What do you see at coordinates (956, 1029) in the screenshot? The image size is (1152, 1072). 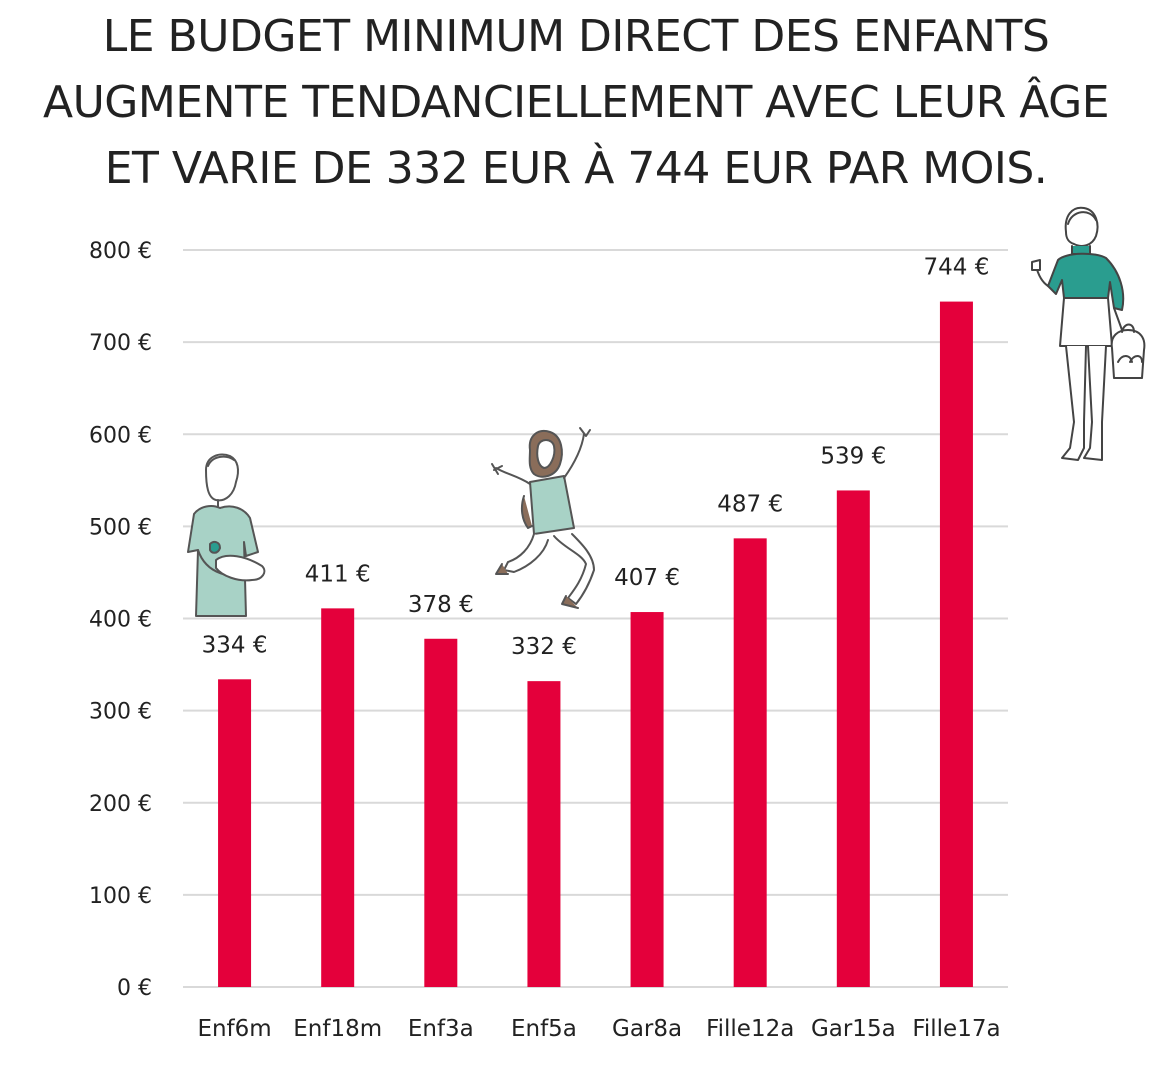 I see `x-category-label: Fille17a` at bounding box center [956, 1029].